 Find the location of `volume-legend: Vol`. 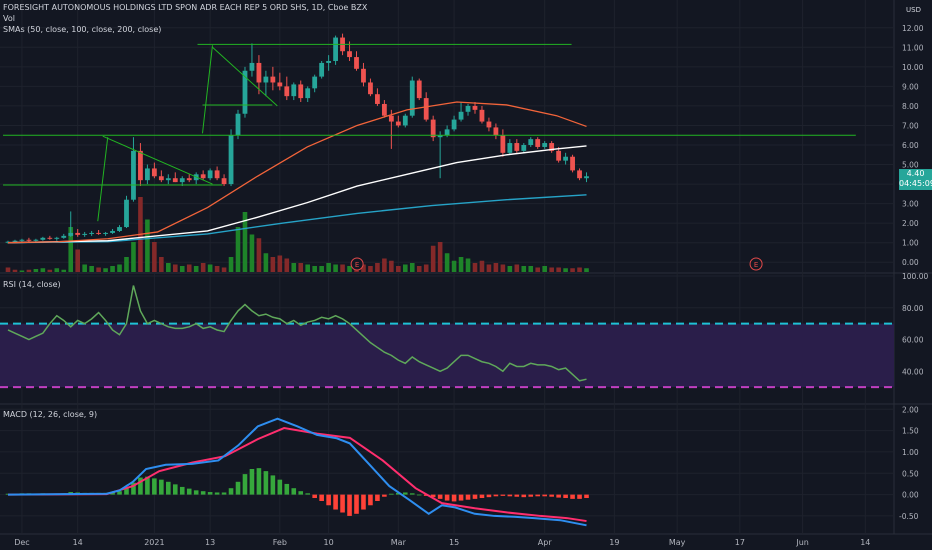

volume-legend: Vol is located at coordinates (9, 18).